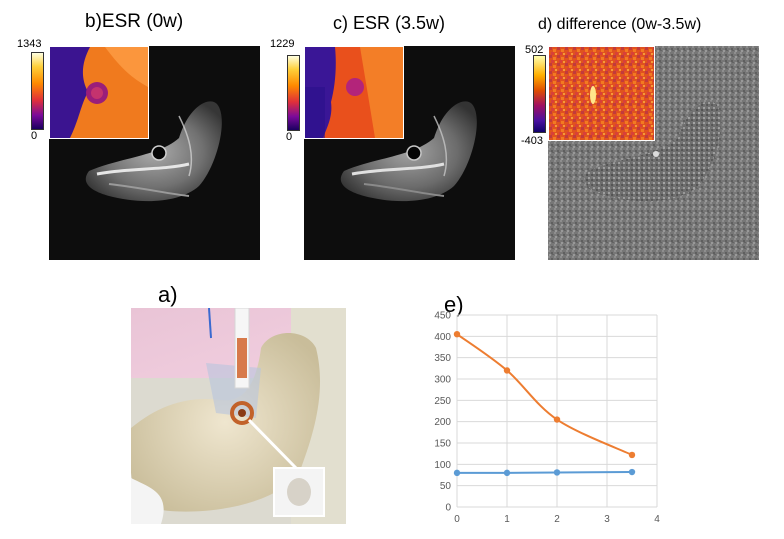 Image resolution: width=784 pixels, height=539 pixels. I want to click on panel-b-colorbar, so click(37, 91).